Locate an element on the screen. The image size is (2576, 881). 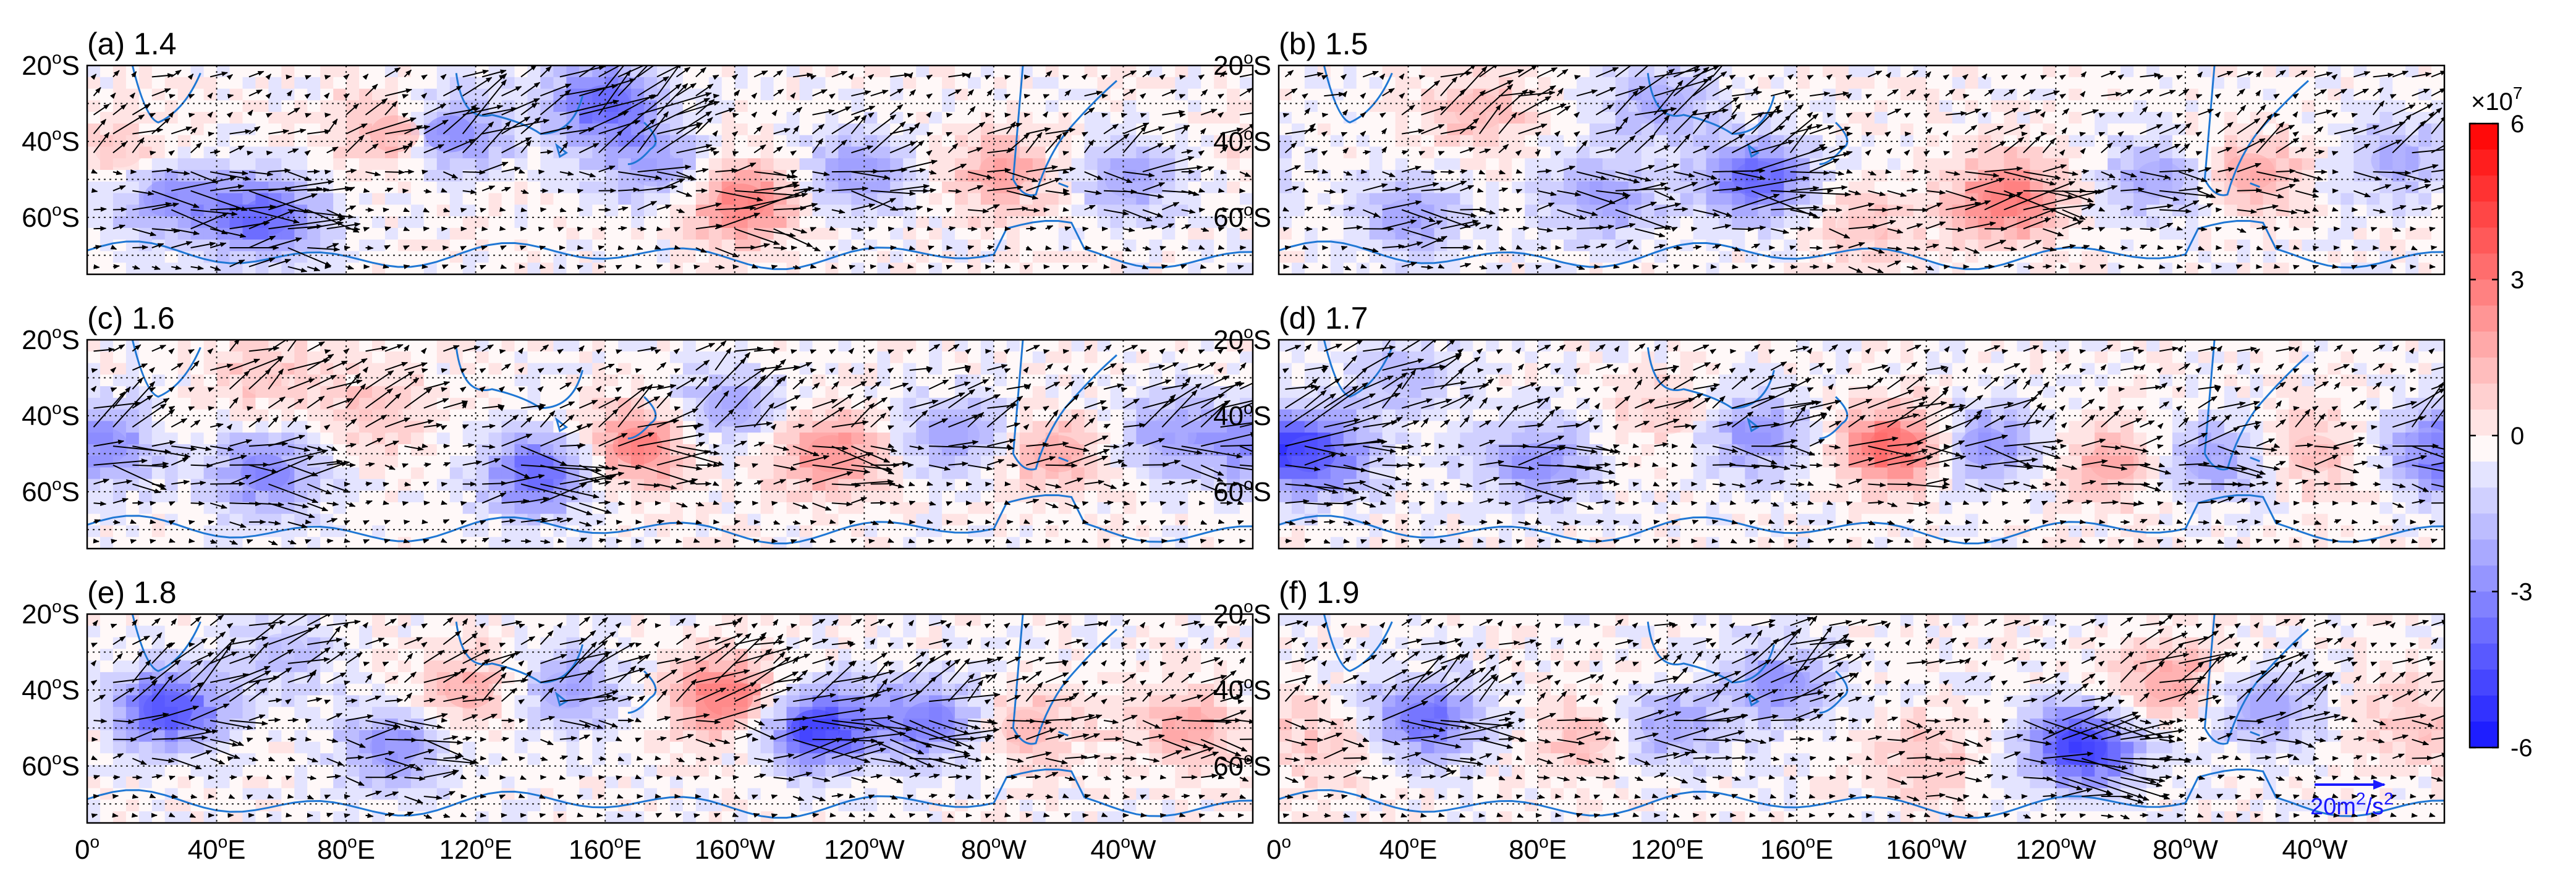
colorbar-tick-label: 6 is located at coordinates (2517, 124).